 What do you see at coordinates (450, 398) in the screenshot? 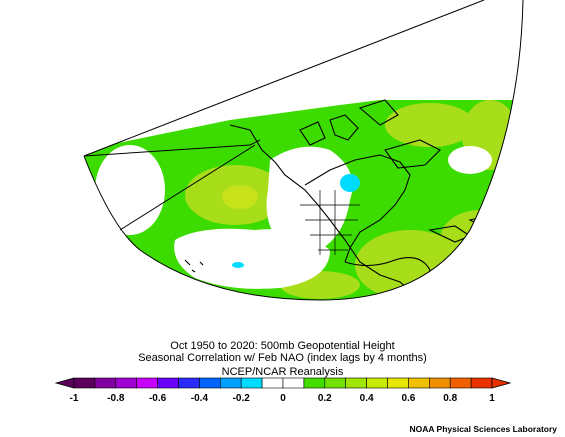
I see `colorbar-tick-label: 0.8` at bounding box center [450, 398].